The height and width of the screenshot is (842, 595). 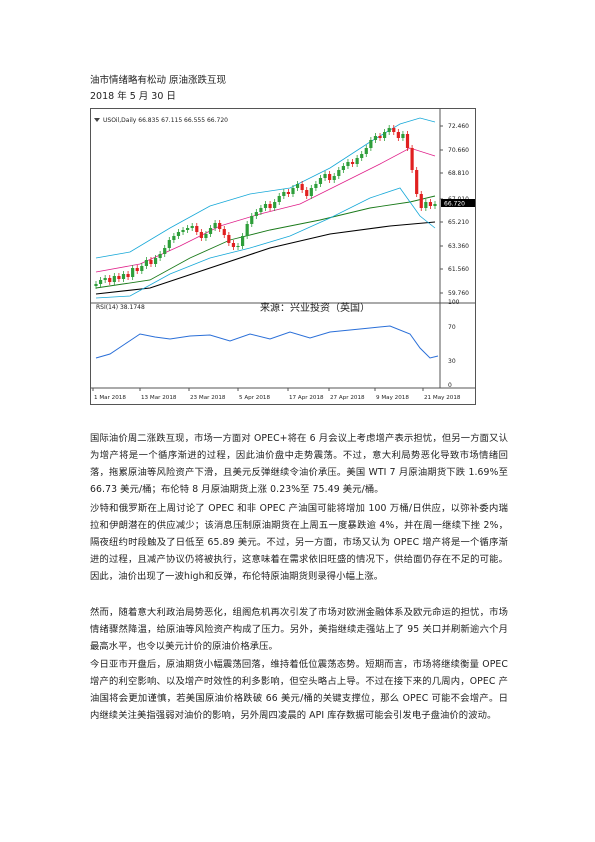 I want to click on date-label: 27 Apr 2018, so click(x=347, y=398).